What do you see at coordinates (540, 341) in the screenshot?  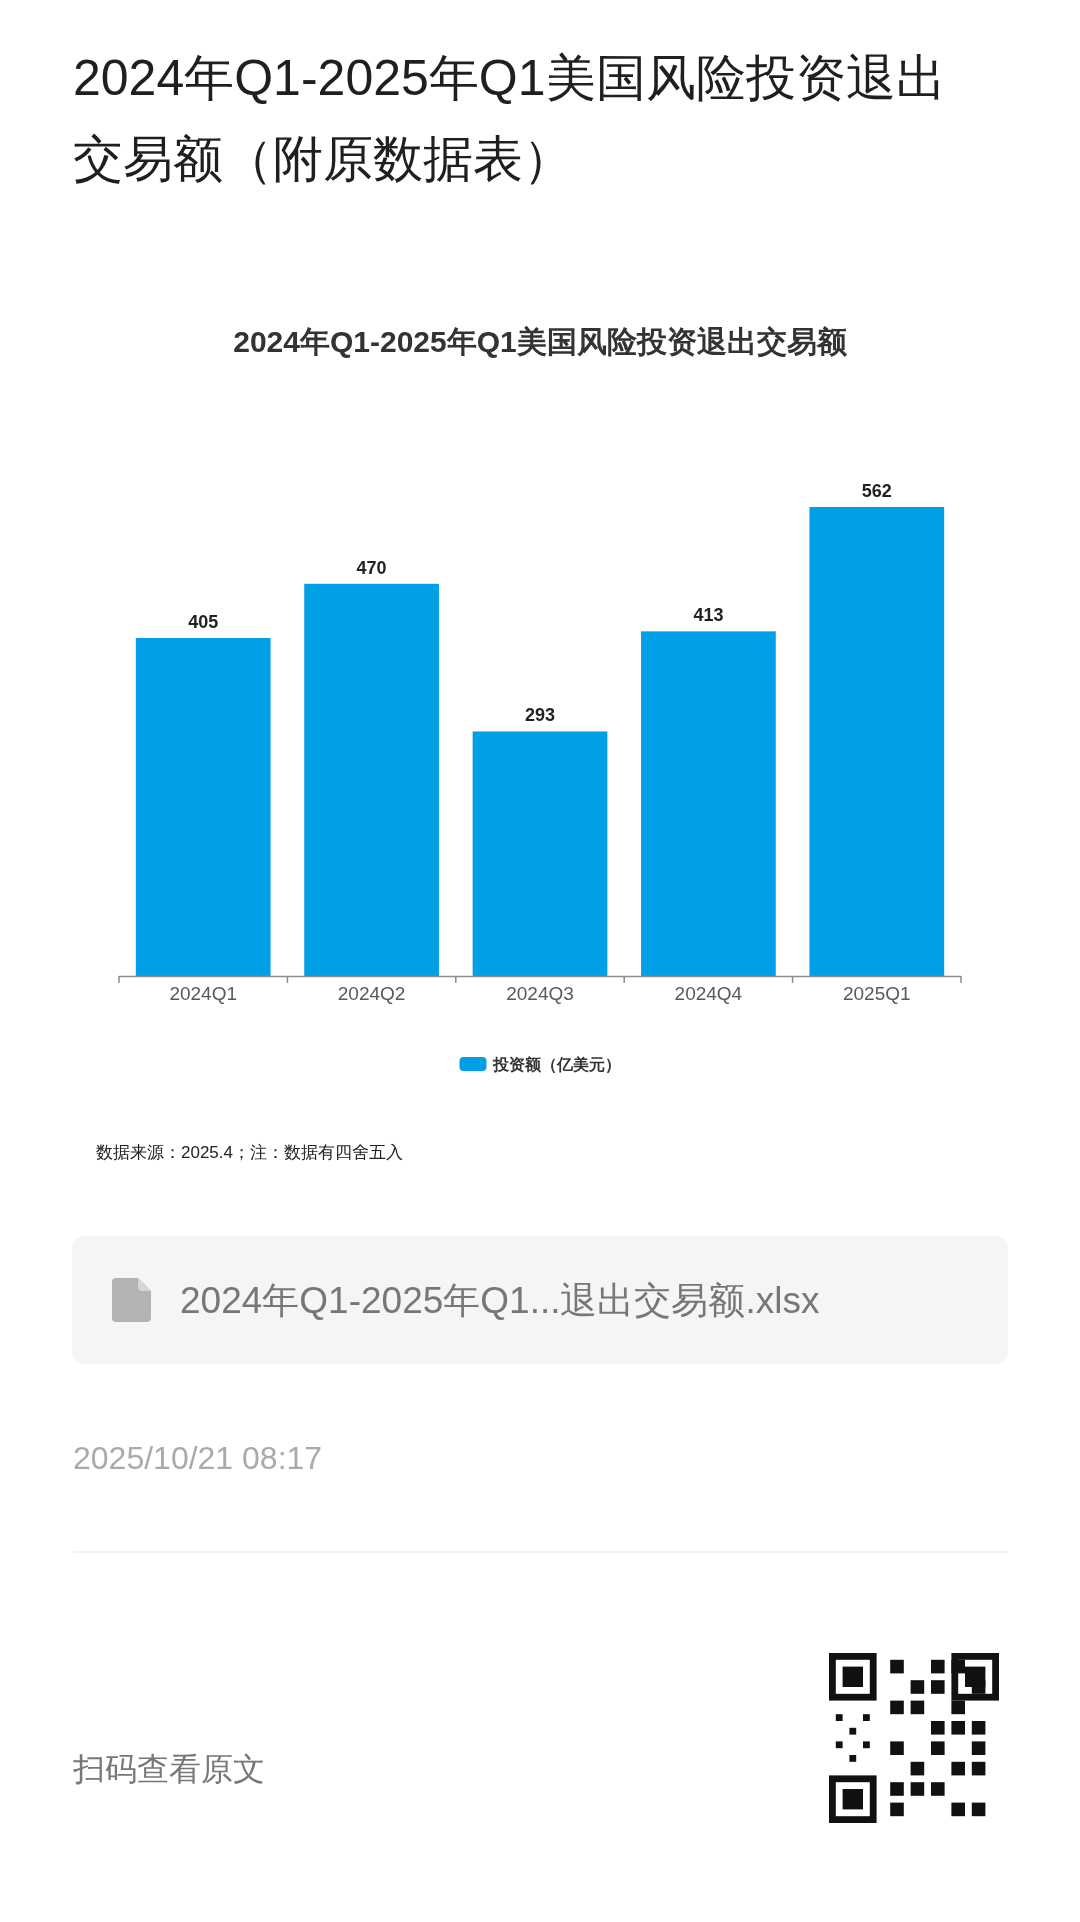 I see `subtitle: 2024年Q1-2025年Q1美国风险投资退出交易额` at bounding box center [540, 341].